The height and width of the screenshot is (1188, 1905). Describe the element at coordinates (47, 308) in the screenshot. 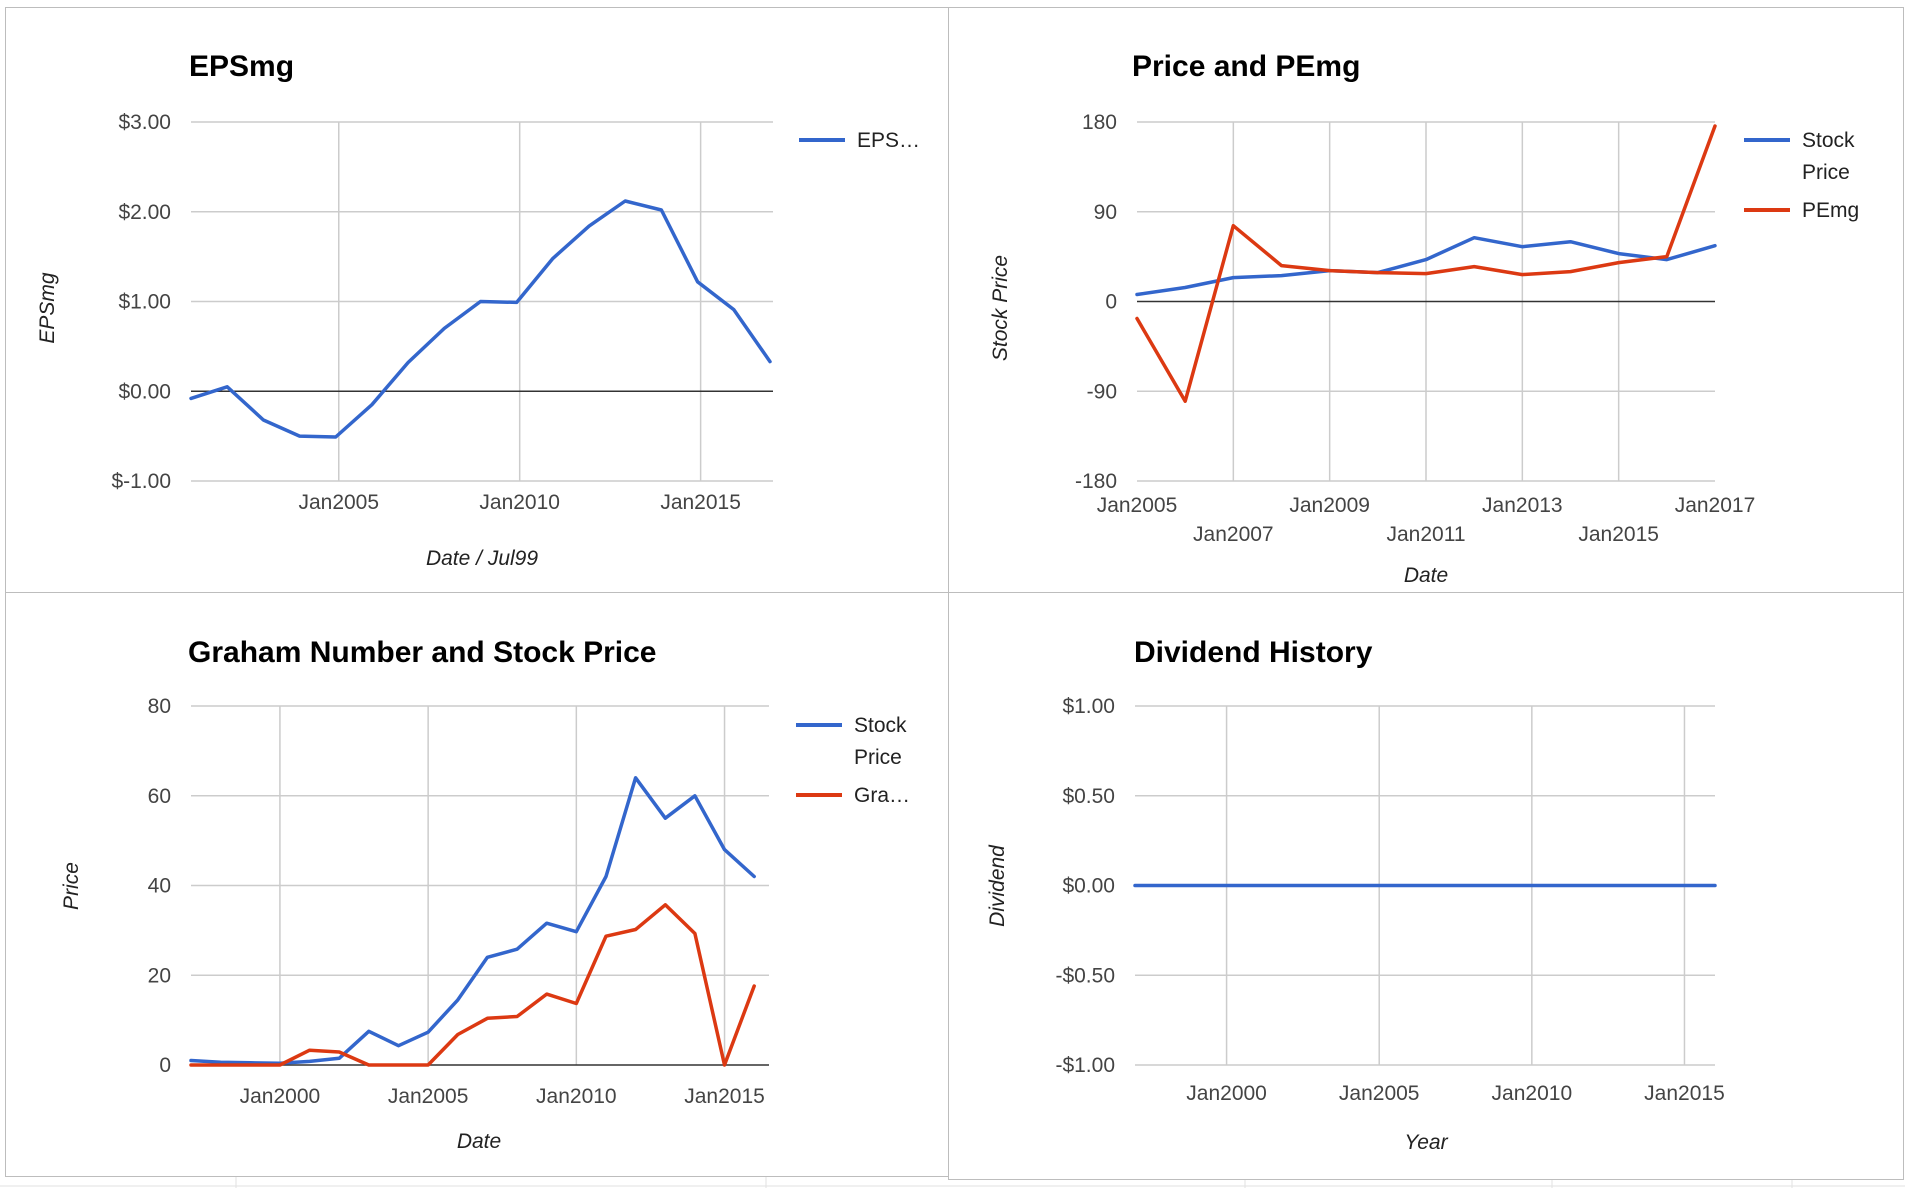

I see `y-axis-label: EPSmg` at that location.